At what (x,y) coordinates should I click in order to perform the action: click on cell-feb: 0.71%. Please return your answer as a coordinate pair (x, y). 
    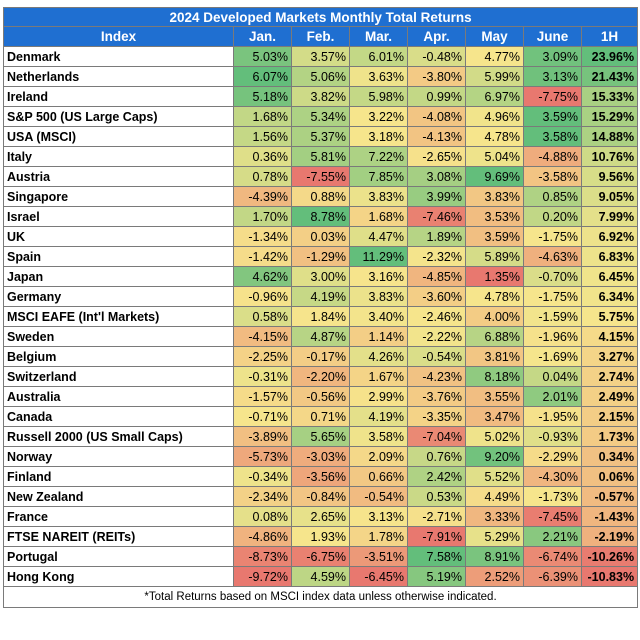
    Looking at the image, I should click on (320, 416).